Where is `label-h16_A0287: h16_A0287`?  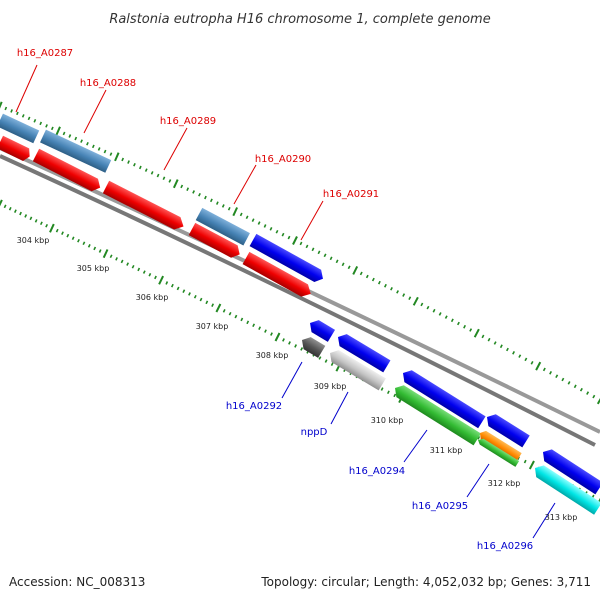 label-h16_A0287: h16_A0287 is located at coordinates (45, 53).